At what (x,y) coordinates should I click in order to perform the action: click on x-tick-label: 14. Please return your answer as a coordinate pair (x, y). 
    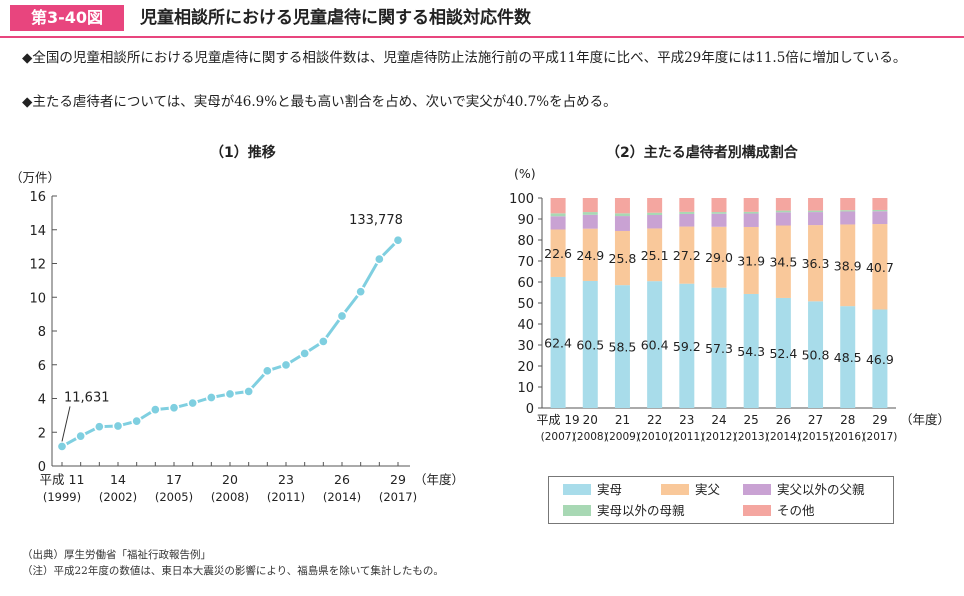
    Looking at the image, I should click on (118, 479).